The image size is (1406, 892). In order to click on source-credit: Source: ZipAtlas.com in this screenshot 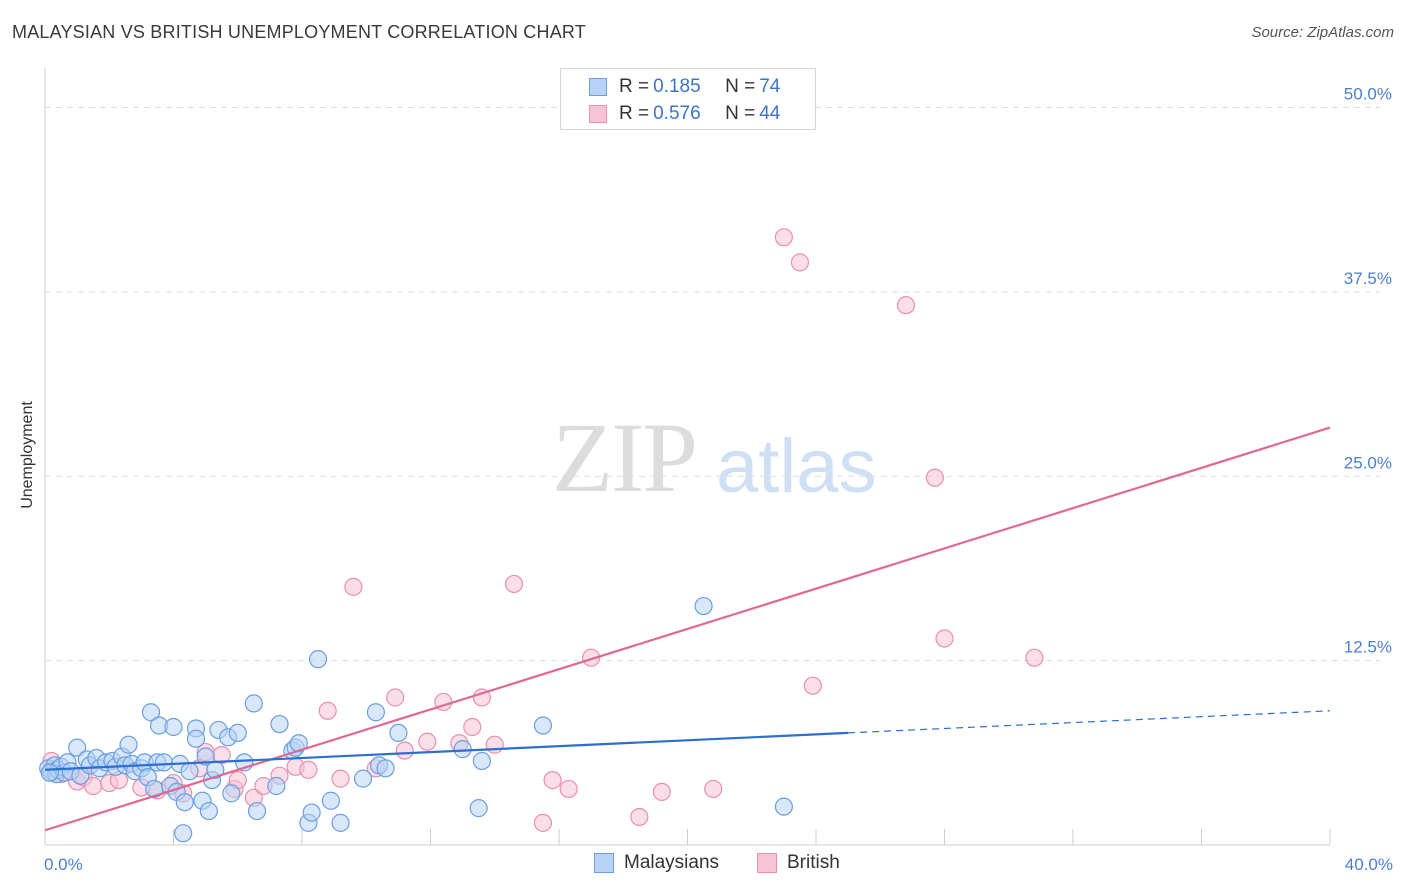, I will do `click(1322, 32)`.